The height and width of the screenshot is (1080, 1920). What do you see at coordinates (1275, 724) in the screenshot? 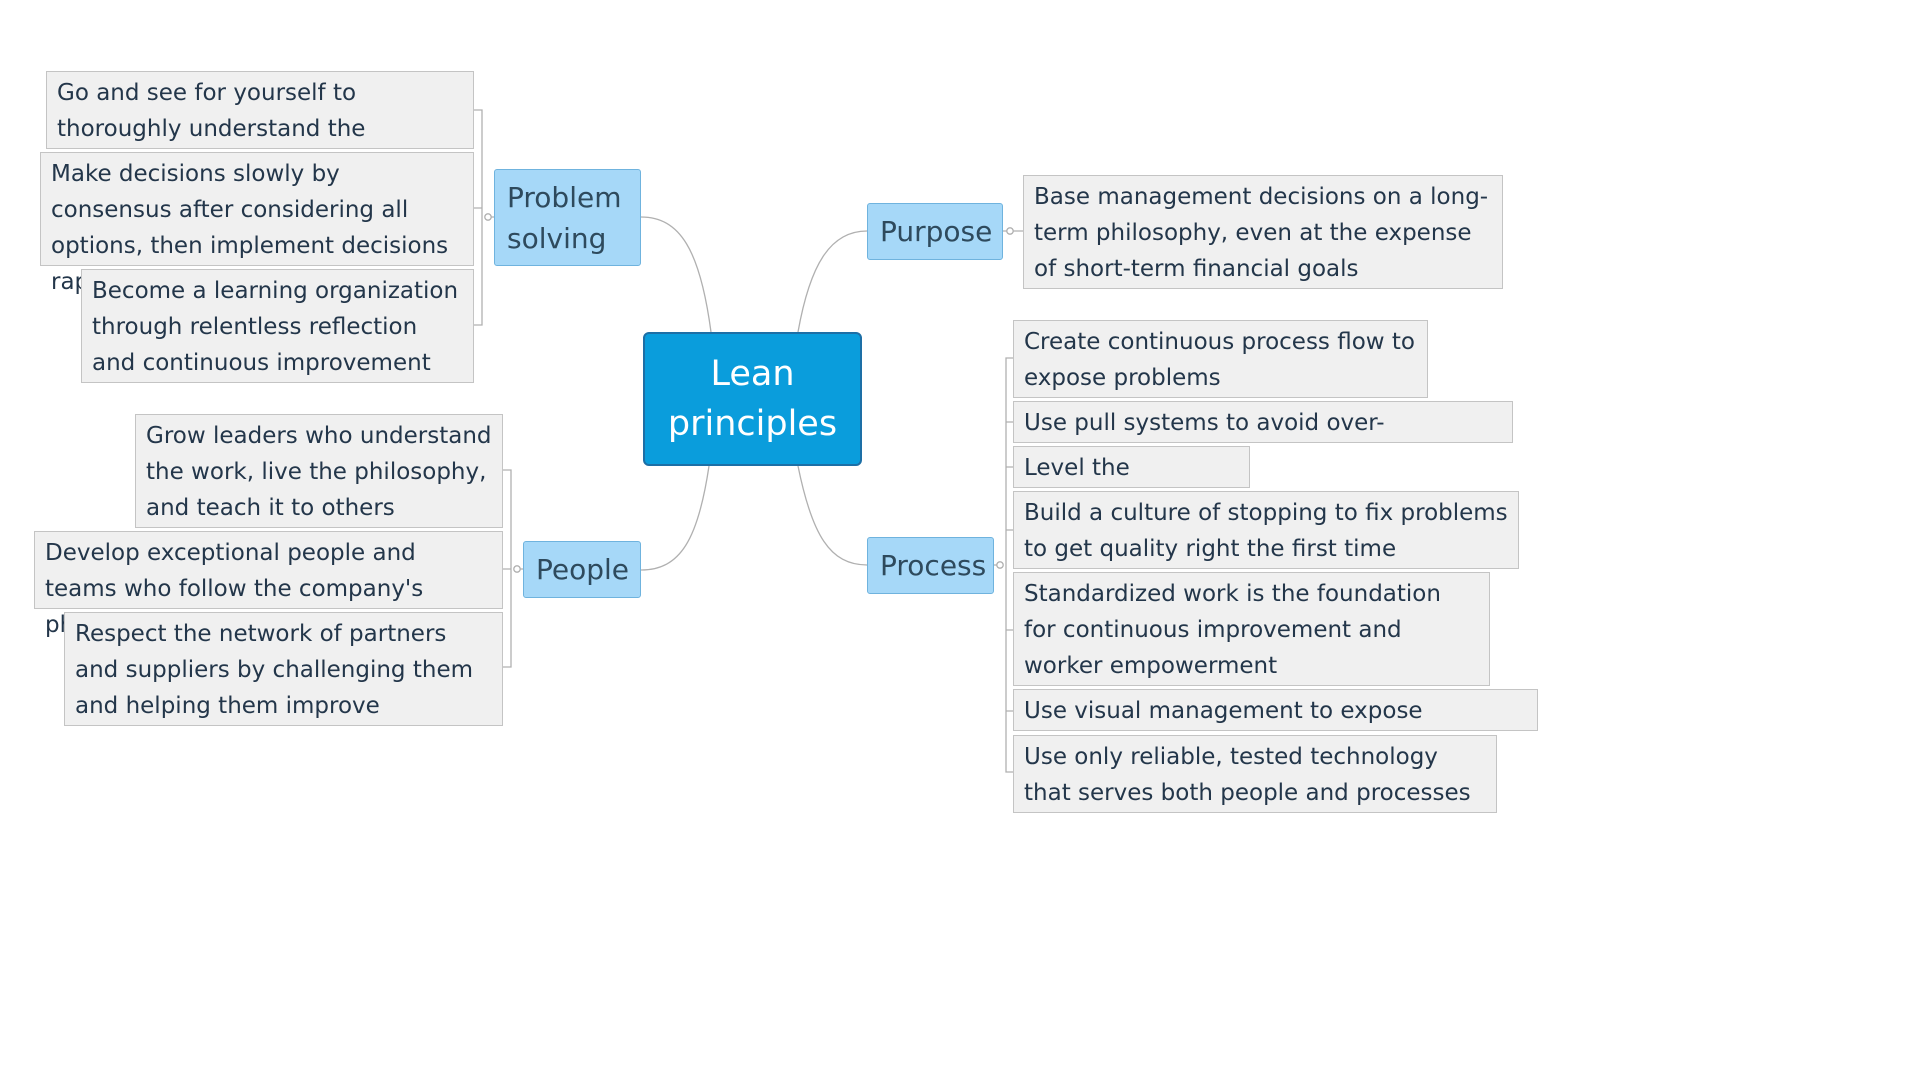
I see `subtopic-visual-management: Use visual management to expose problems` at bounding box center [1275, 724].